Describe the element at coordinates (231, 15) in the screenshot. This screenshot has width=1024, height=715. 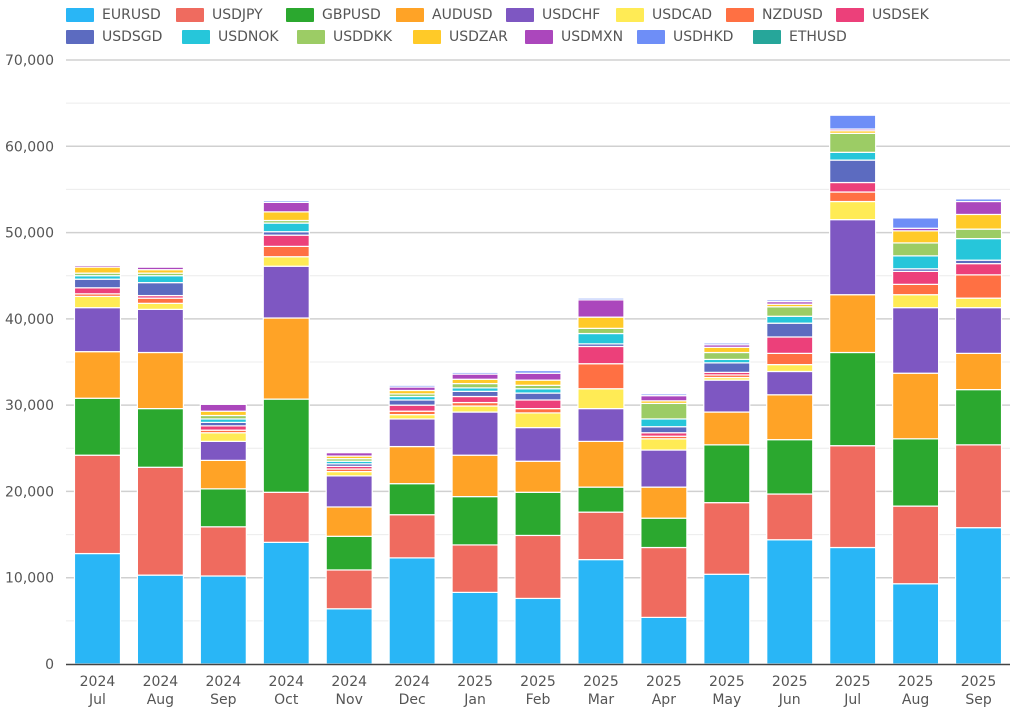
I see `legend-item-usdjpy: USDJPY` at that location.